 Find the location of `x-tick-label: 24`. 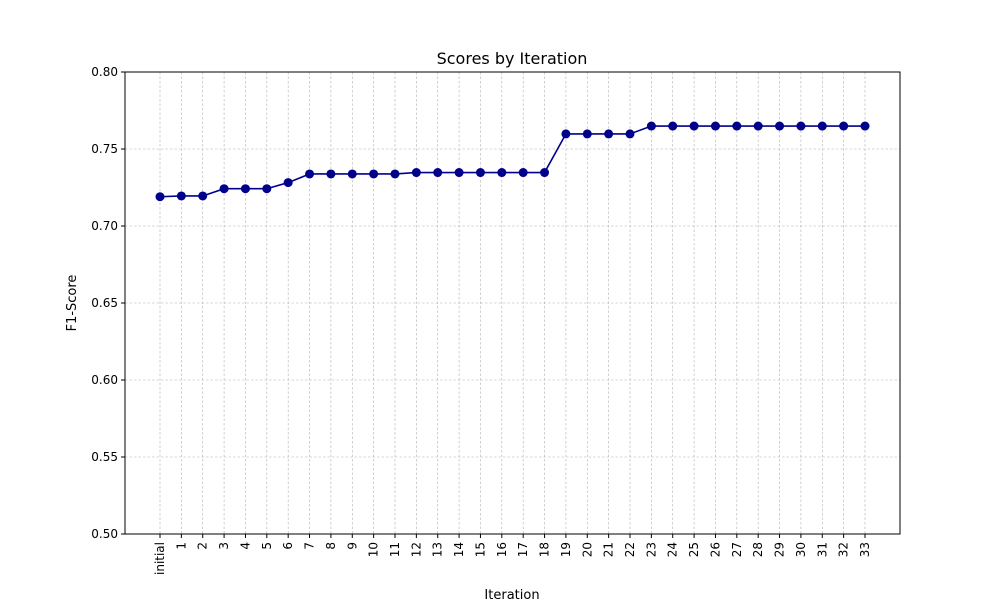

x-tick-label: 24 is located at coordinates (673, 549).